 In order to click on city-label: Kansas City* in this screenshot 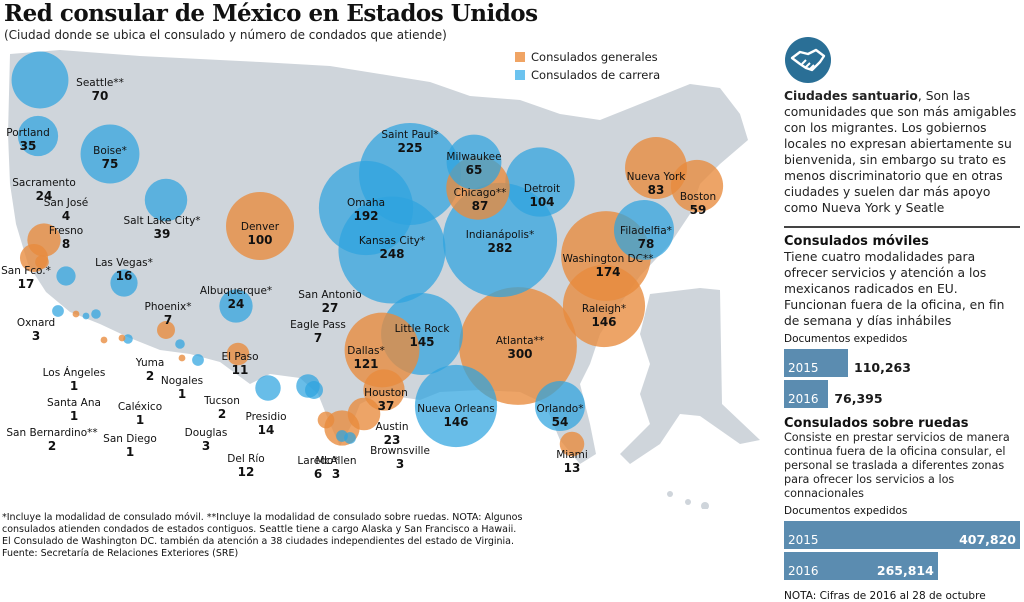, I will do `click(392, 241)`.